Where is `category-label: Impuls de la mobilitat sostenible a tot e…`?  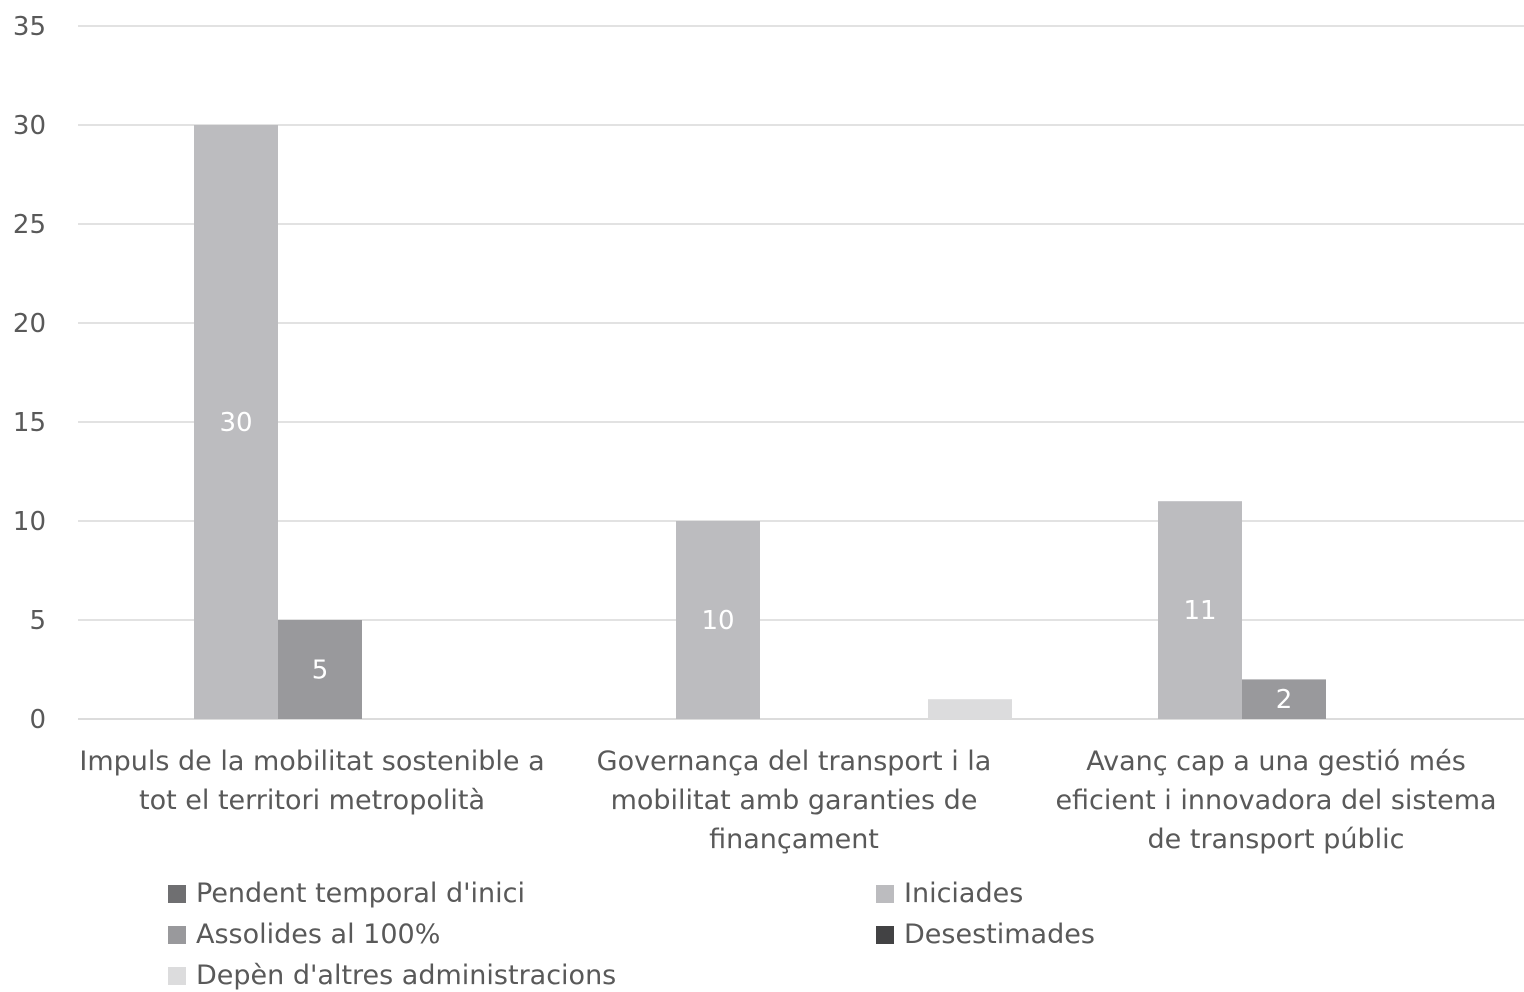
category-label: Impuls de la mobilitat sostenible a tot e… is located at coordinates (311, 781).